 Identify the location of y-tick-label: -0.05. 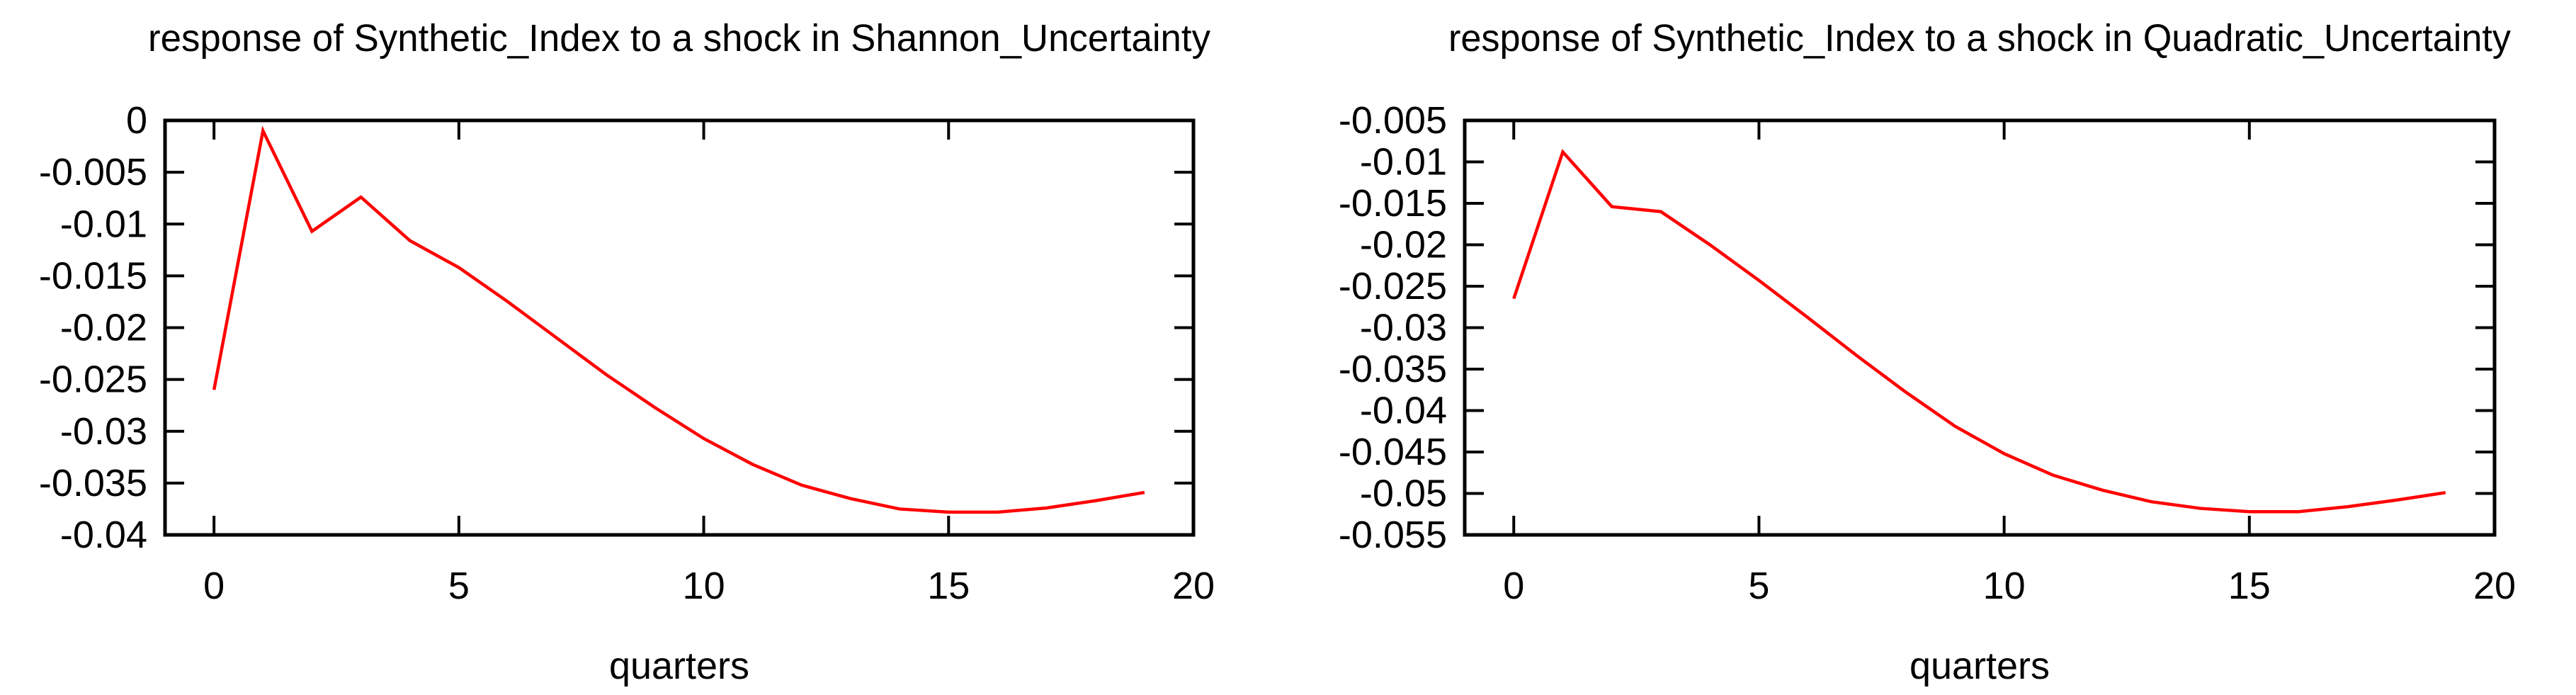
(1403, 494).